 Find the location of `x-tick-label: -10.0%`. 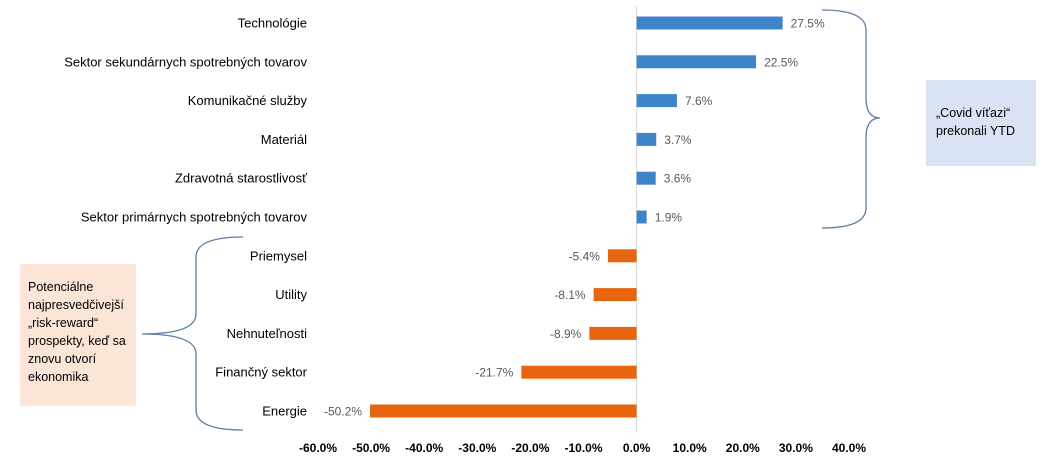

x-tick-label: -10.0% is located at coordinates (583, 448).